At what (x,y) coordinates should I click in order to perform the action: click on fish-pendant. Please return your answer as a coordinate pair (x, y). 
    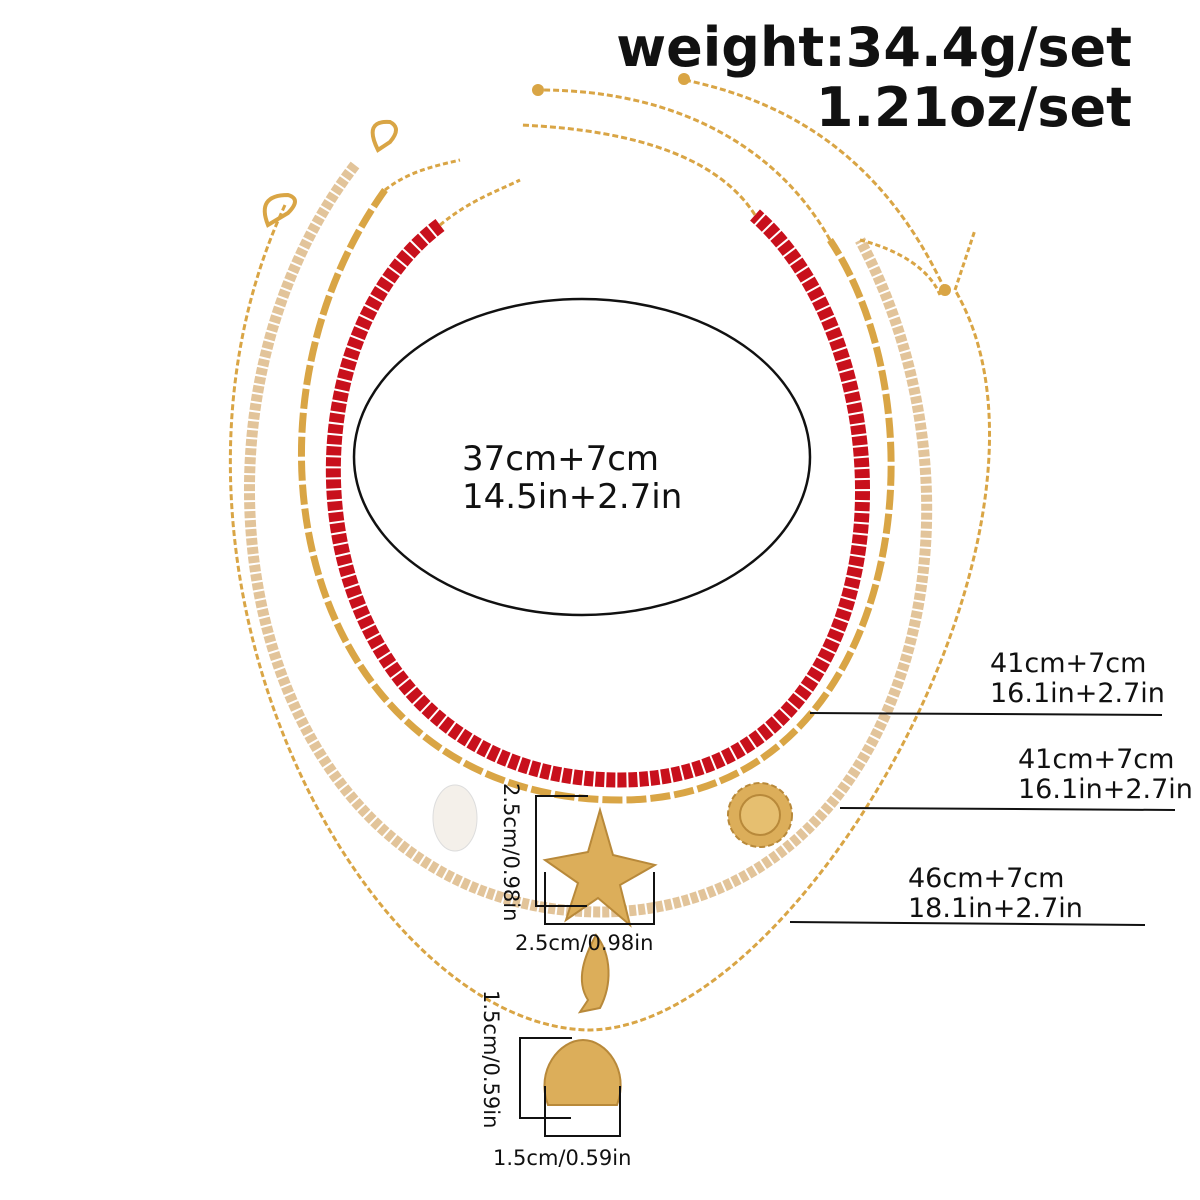
    Looking at the image, I should click on (593, 973).